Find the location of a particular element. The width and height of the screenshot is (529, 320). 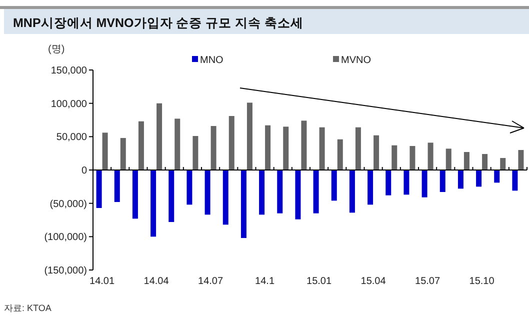

x-tick-label: 15.04 is located at coordinates (373, 281).